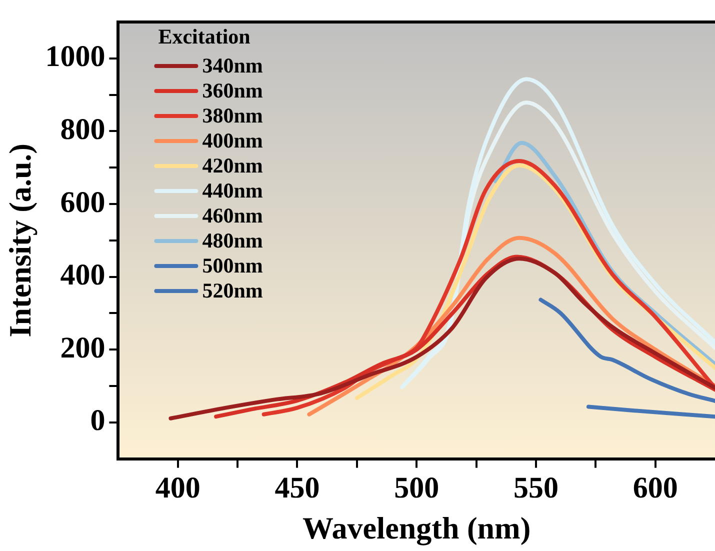 This screenshot has width=715, height=551. I want to click on legend-label: 480nm, so click(233, 240).